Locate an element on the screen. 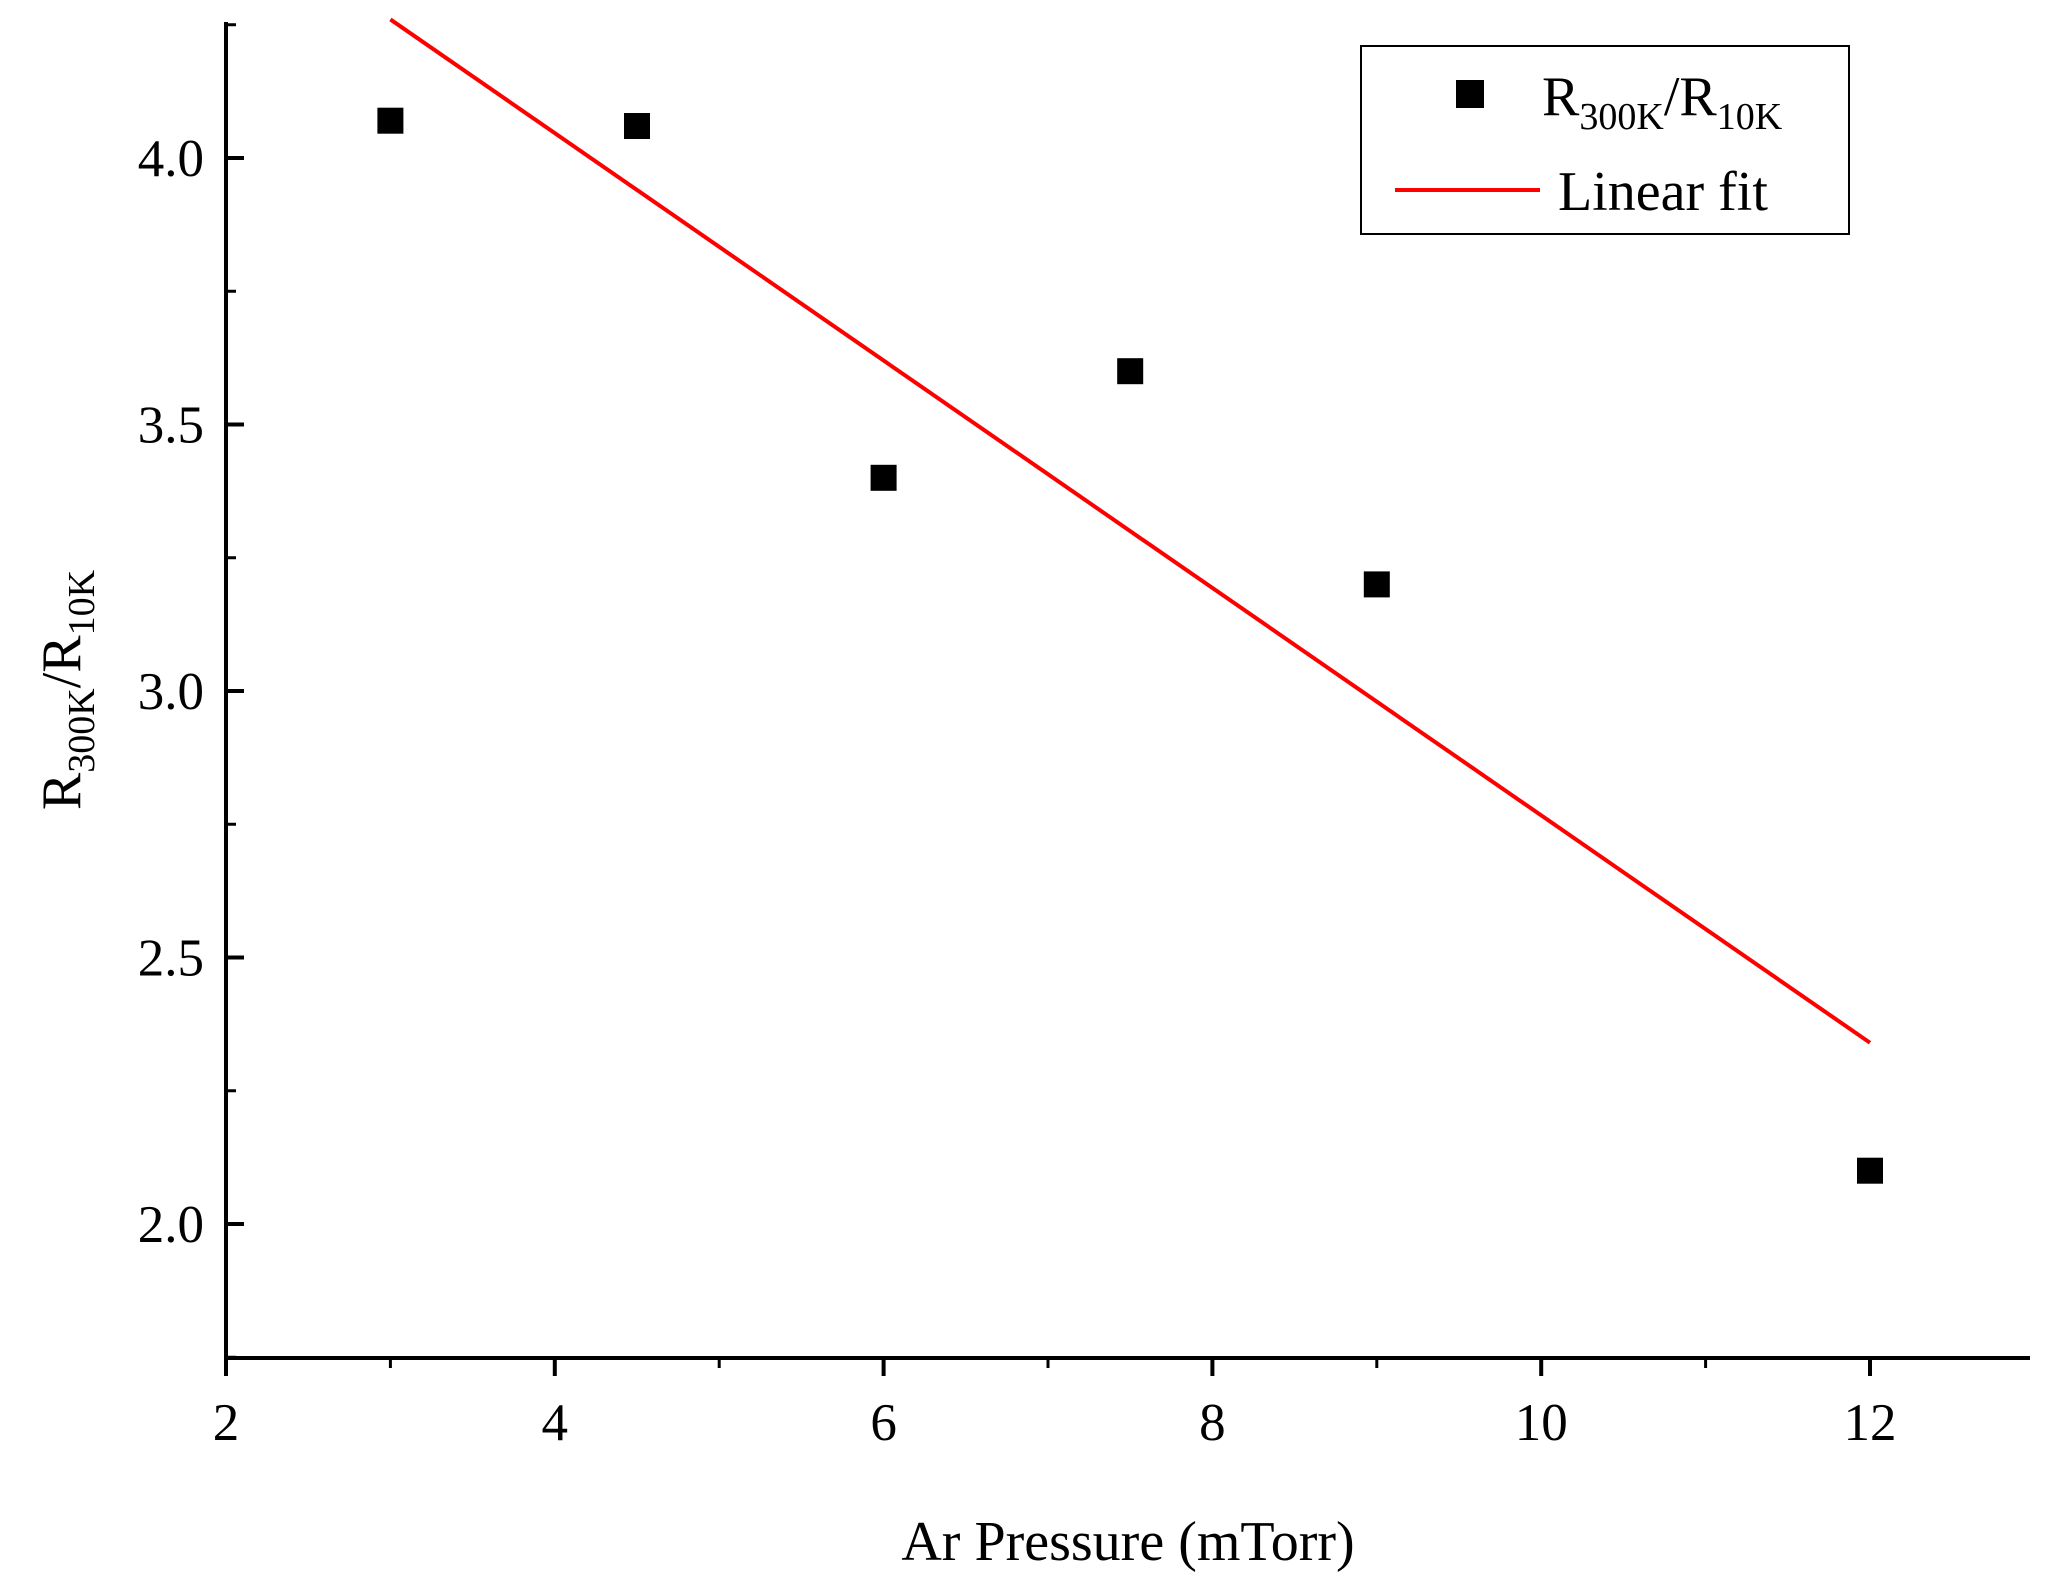 The height and width of the screenshot is (1593, 2046). y-tick-label: 2.0 is located at coordinates (171, 1225).